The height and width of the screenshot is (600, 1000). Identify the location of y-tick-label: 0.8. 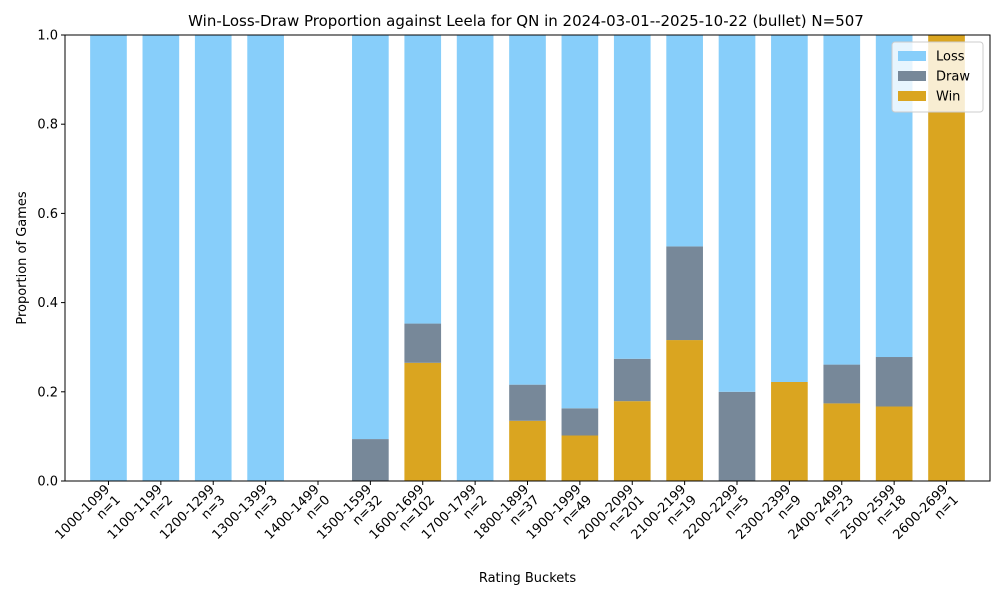
(47, 125).